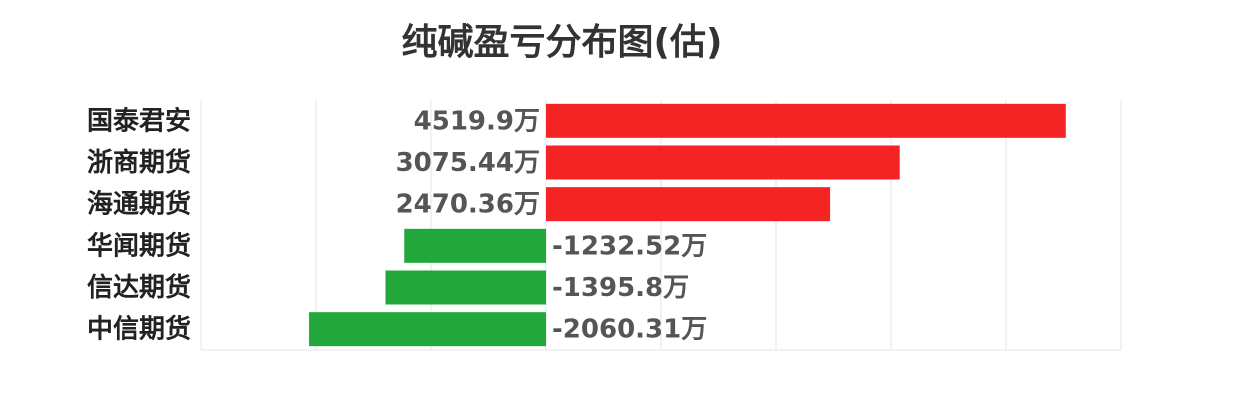 The image size is (1246, 410). Describe the element at coordinates (468, 163) in the screenshot. I see `value-label: 3075.44万` at that location.